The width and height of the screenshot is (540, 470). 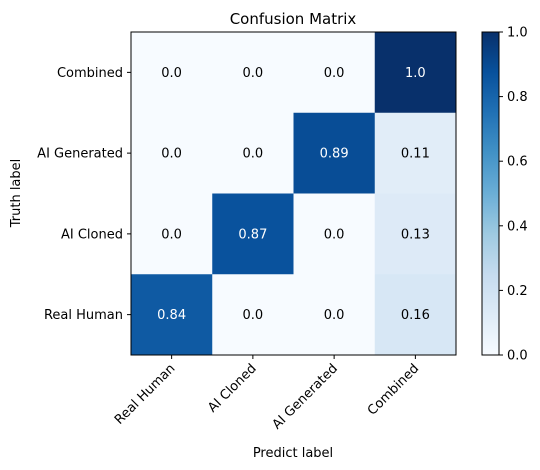 I want to click on colorbar-tick-label: 0.6, so click(x=517, y=162).